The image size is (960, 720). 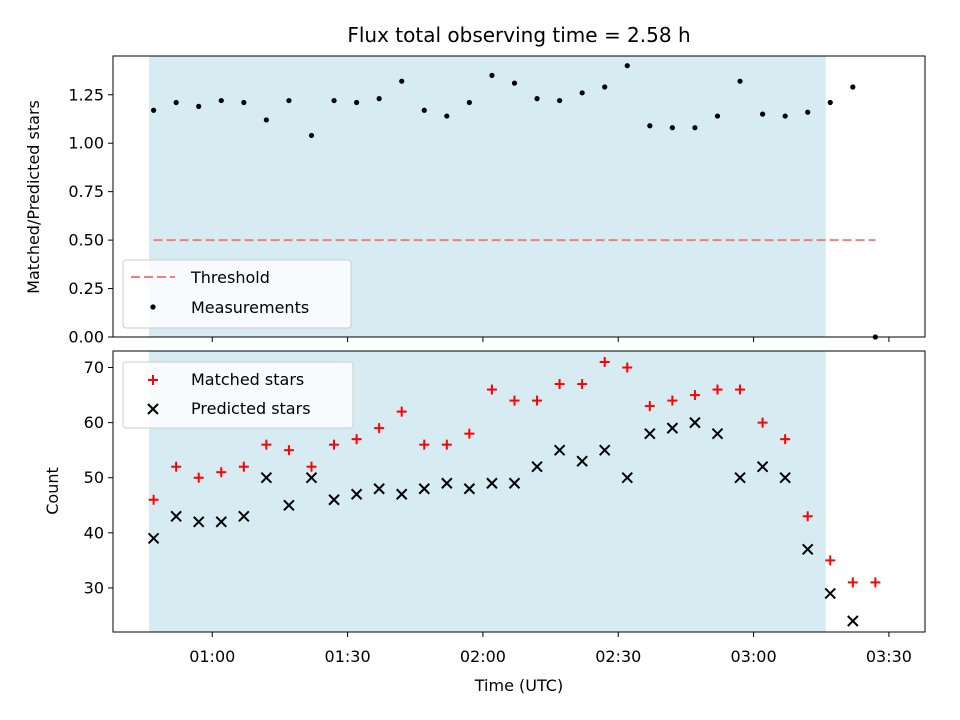 I want to click on legend-measurements-swatch, so click(x=153, y=307).